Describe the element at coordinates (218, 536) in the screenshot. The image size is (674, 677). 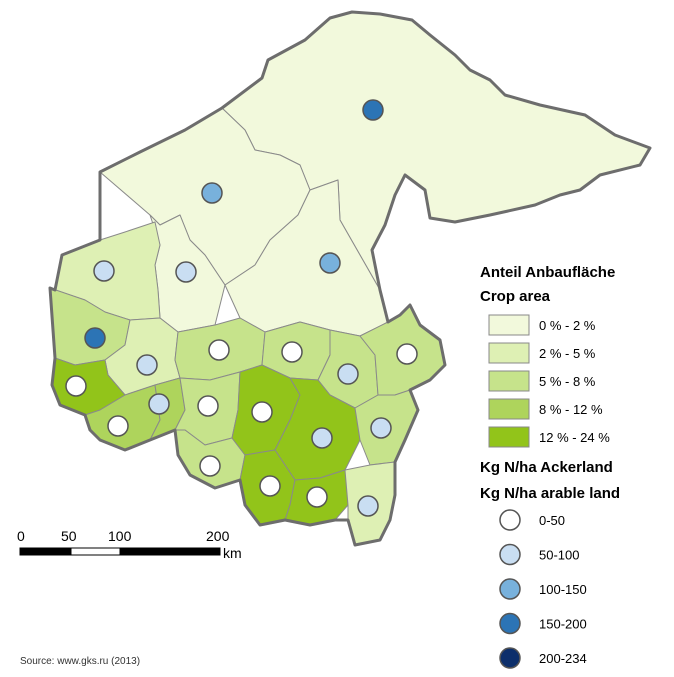
I see `scale-tick-200: 200` at that location.